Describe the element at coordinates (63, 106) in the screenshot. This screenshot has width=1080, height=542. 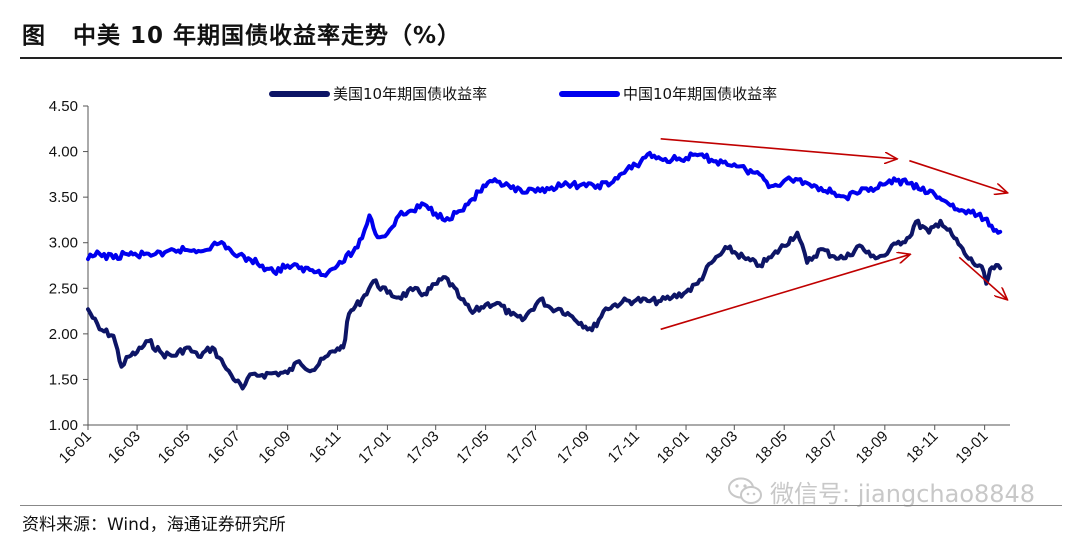
I see `y-tick-label: 4.50` at that location.